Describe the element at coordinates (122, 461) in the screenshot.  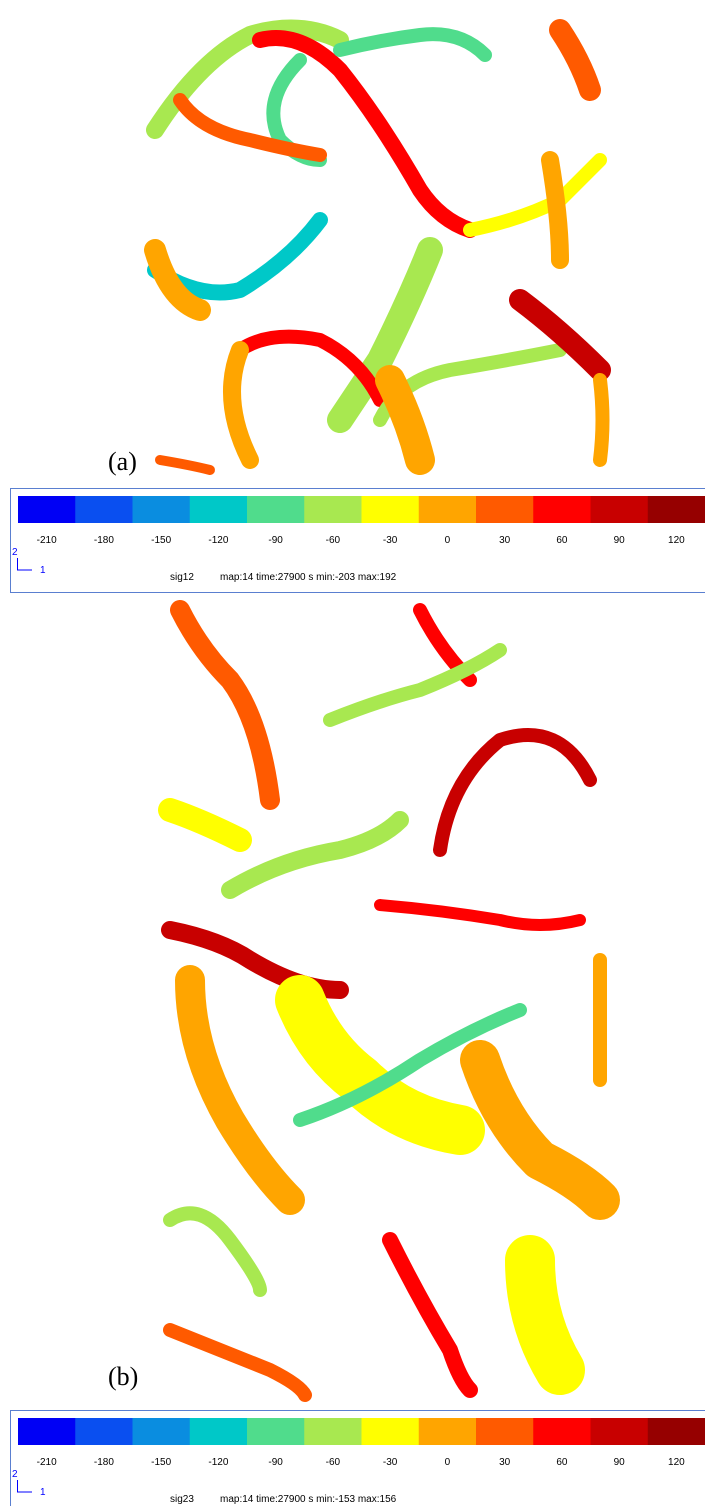
I see `panel-label: (a)` at that location.